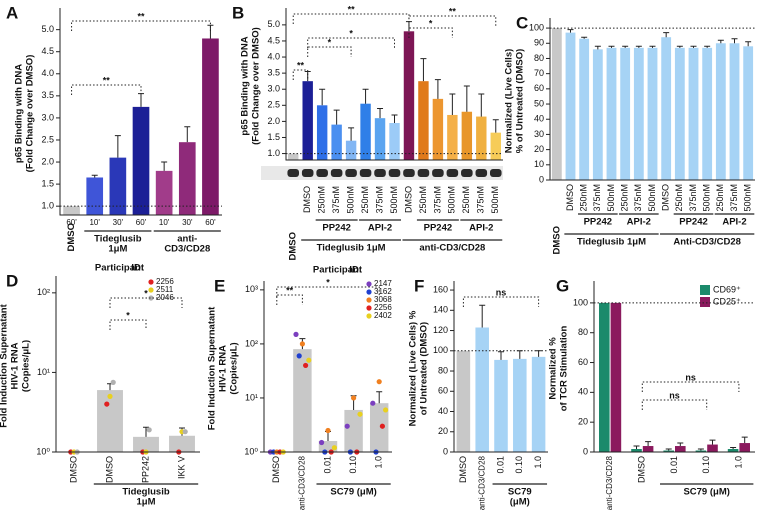 This screenshot has width=760, height=519. I want to click on group-label: PP242, so click(336, 228).